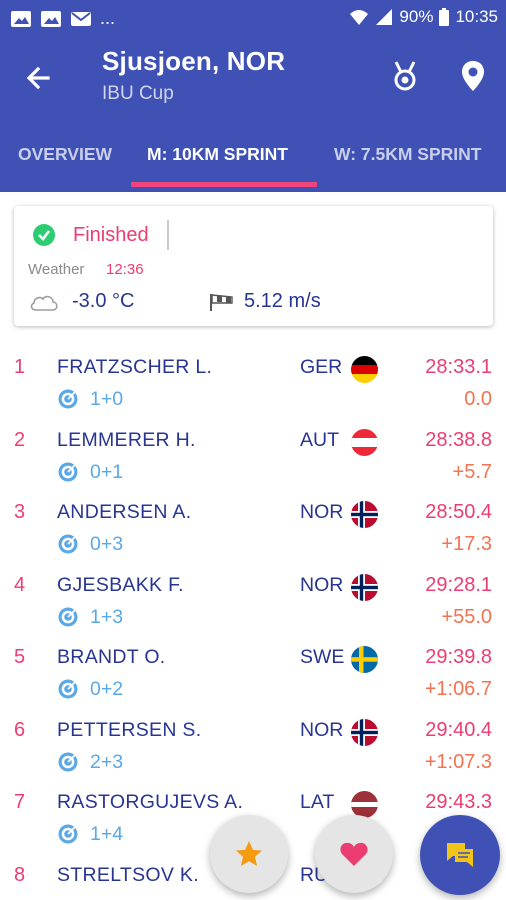 Image resolution: width=506 pixels, height=900 pixels. What do you see at coordinates (20, 802) in the screenshot?
I see `rank: 7` at bounding box center [20, 802].